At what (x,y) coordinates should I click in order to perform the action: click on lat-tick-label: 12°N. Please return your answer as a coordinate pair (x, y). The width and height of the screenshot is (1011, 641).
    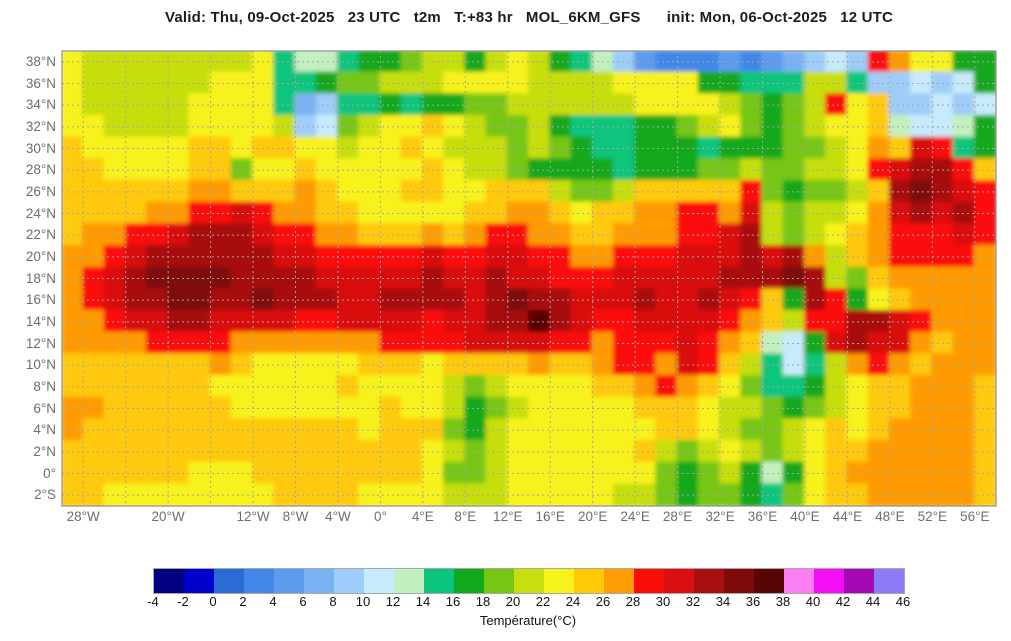
    Looking at the image, I should click on (40, 343).